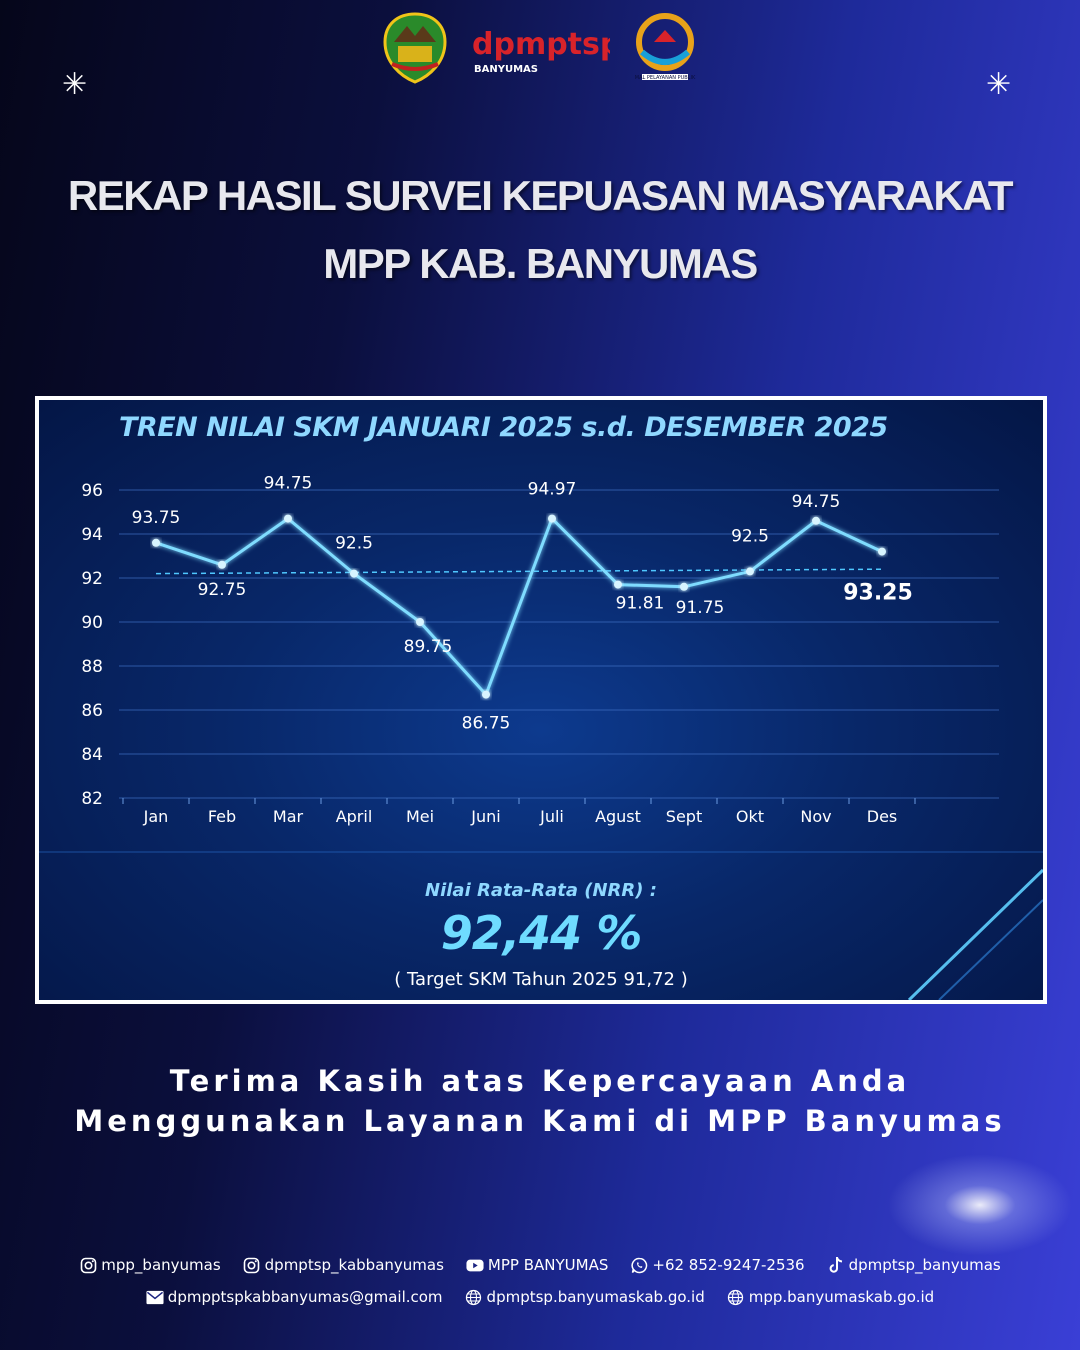 This screenshot has height=1350, width=1080. Describe the element at coordinates (836, 1265) in the screenshot. I see `tiktok-icon` at that location.